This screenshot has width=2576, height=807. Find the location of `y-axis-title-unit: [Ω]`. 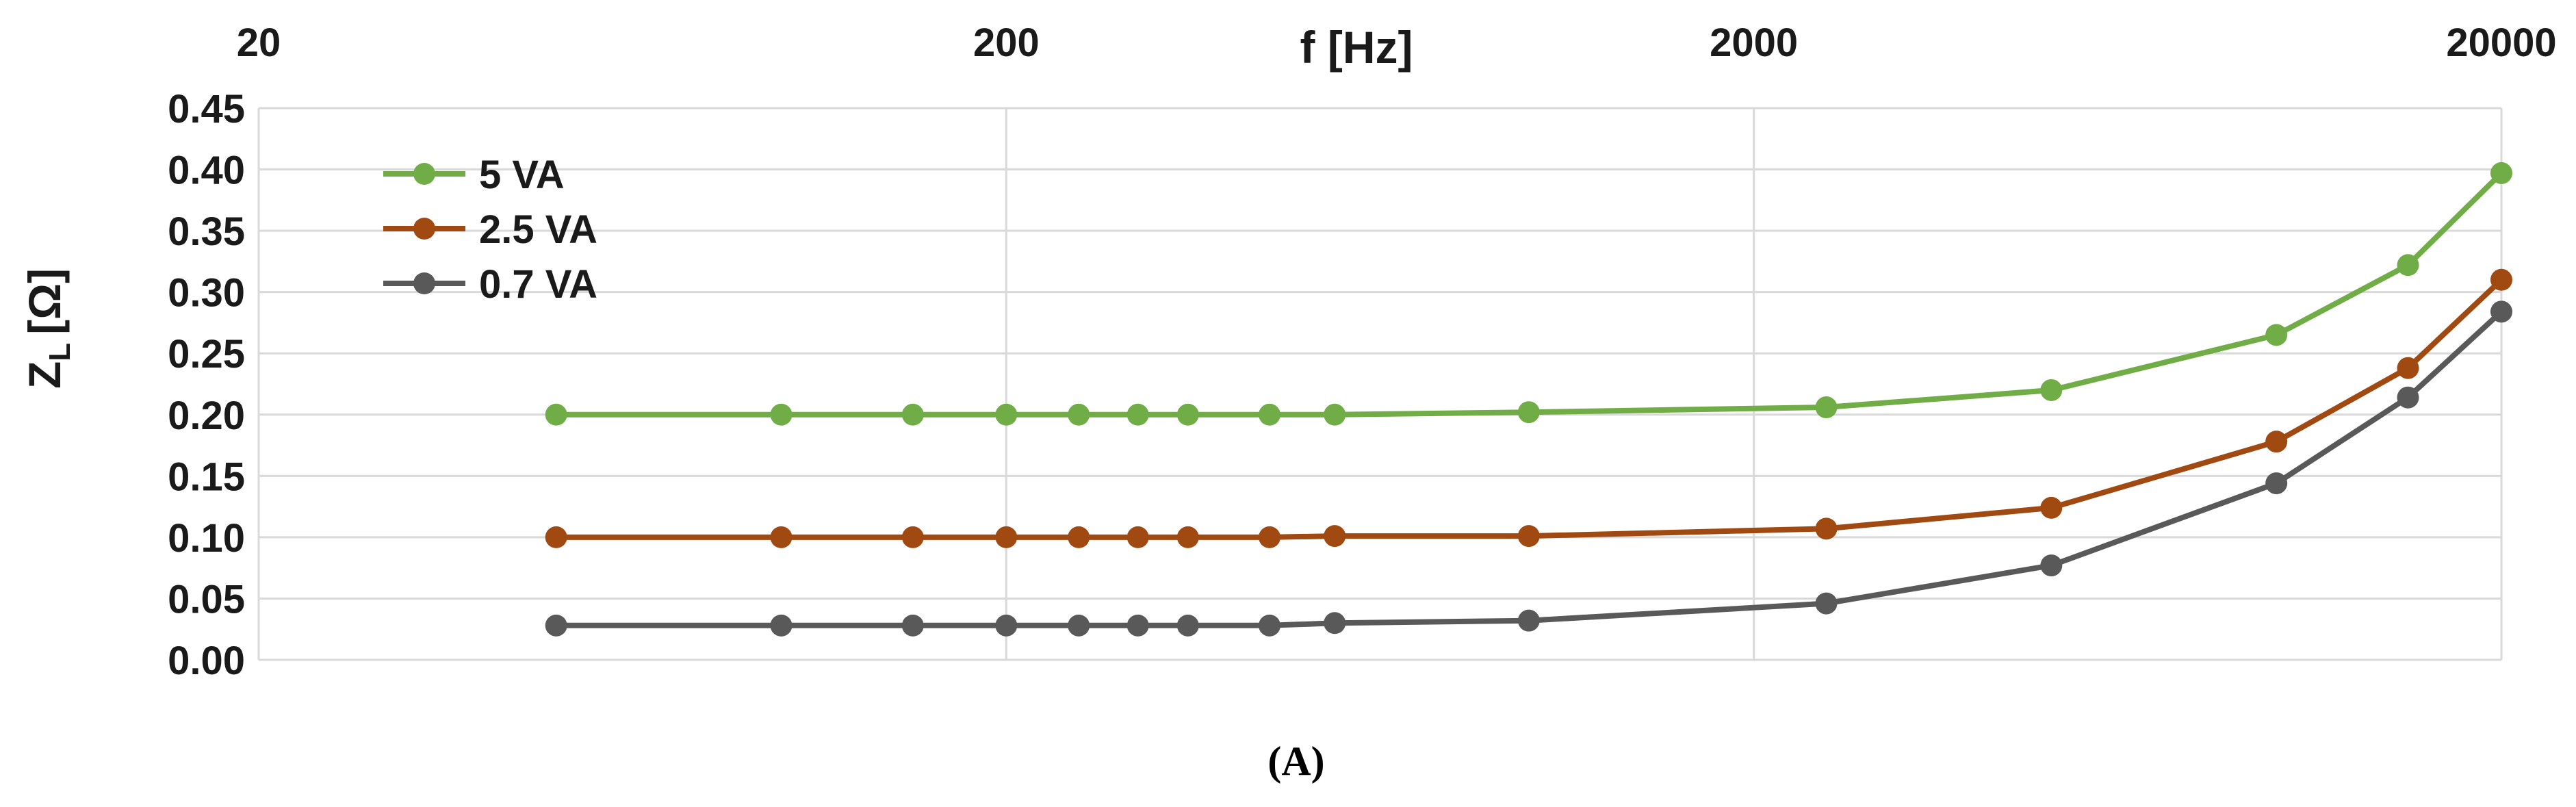

y-axis-title-unit: [Ω] is located at coordinates (44, 301).